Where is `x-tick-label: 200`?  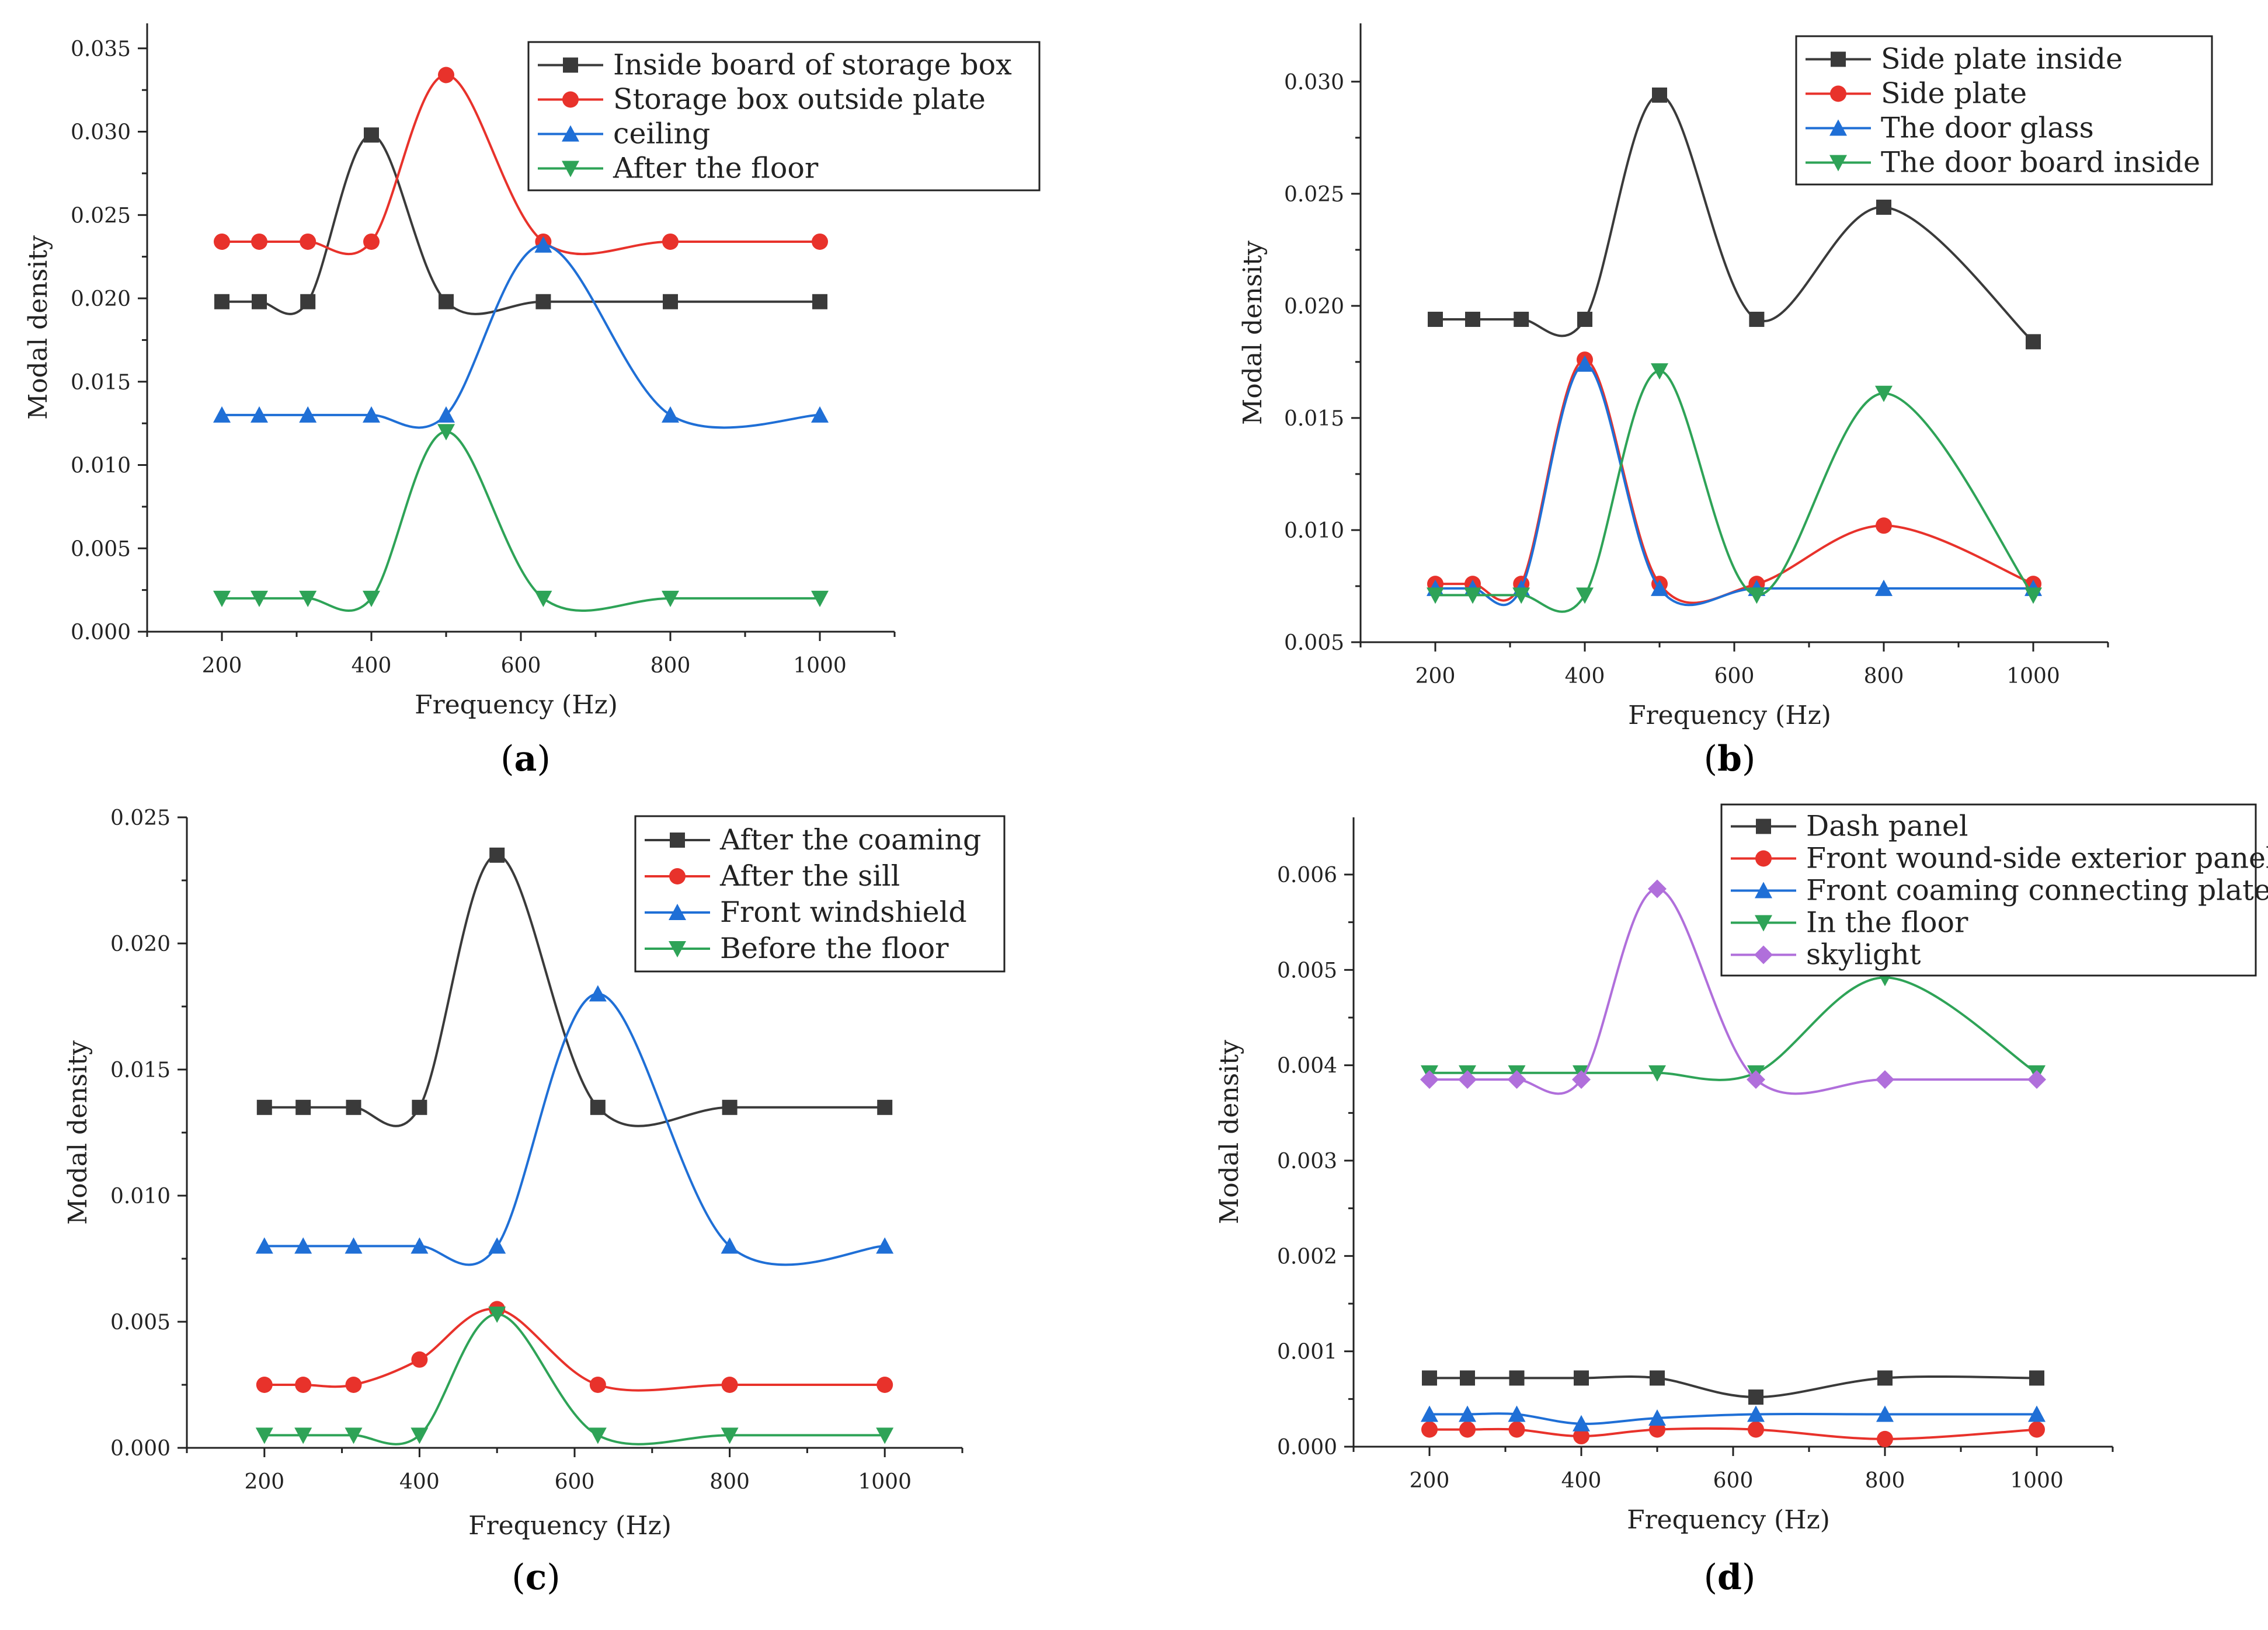
x-tick-label: 200 is located at coordinates (264, 1482).